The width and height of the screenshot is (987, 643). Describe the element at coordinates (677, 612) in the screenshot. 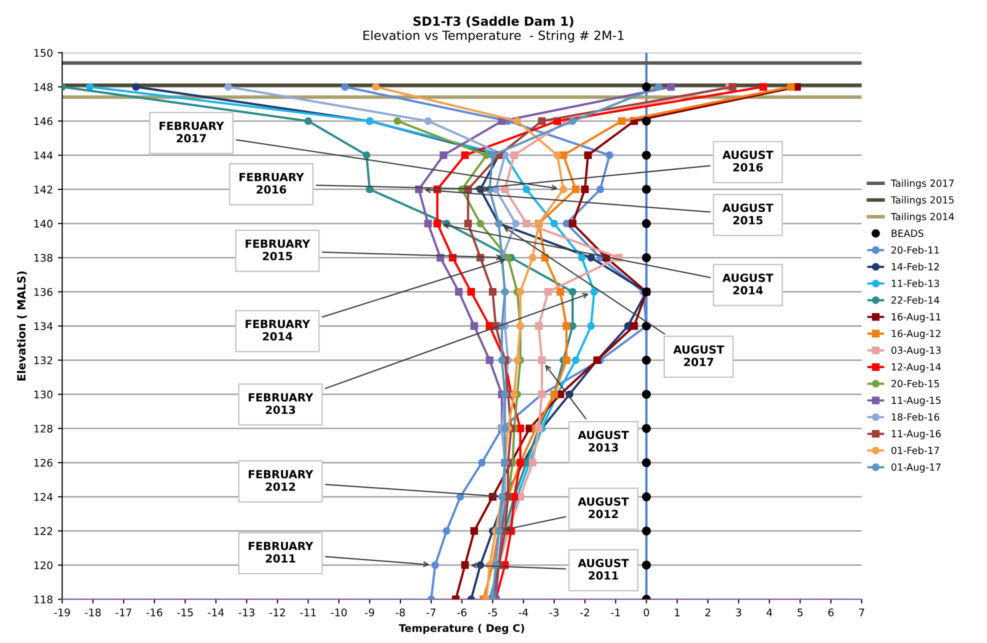

I see `x-tick-label: 1` at that location.